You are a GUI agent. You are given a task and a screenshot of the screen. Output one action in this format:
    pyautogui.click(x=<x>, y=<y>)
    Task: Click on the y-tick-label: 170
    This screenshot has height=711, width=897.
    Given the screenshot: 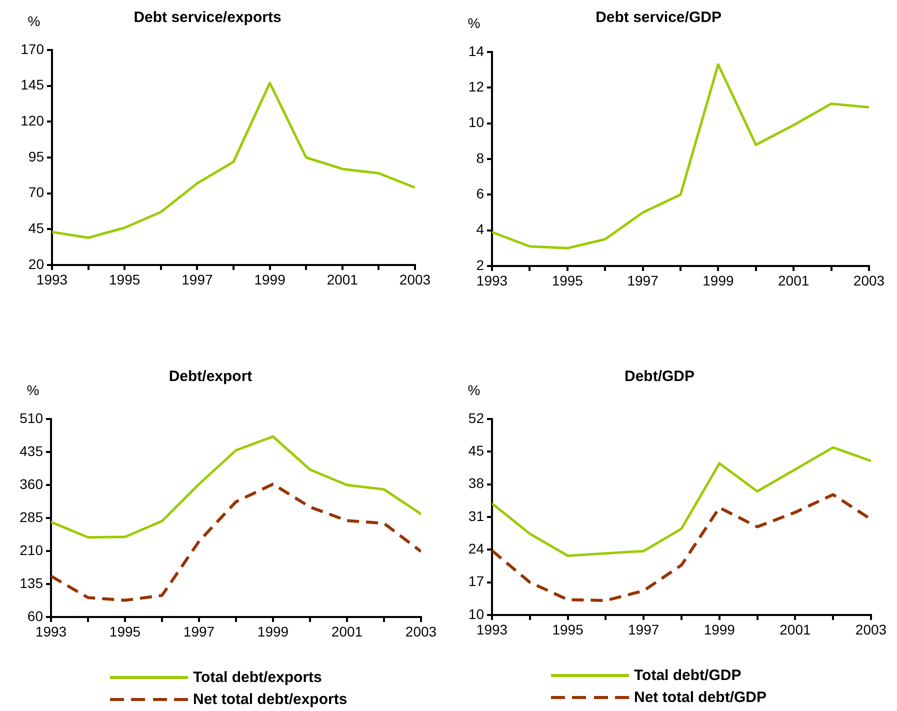 What is the action you would take?
    pyautogui.click(x=32, y=48)
    